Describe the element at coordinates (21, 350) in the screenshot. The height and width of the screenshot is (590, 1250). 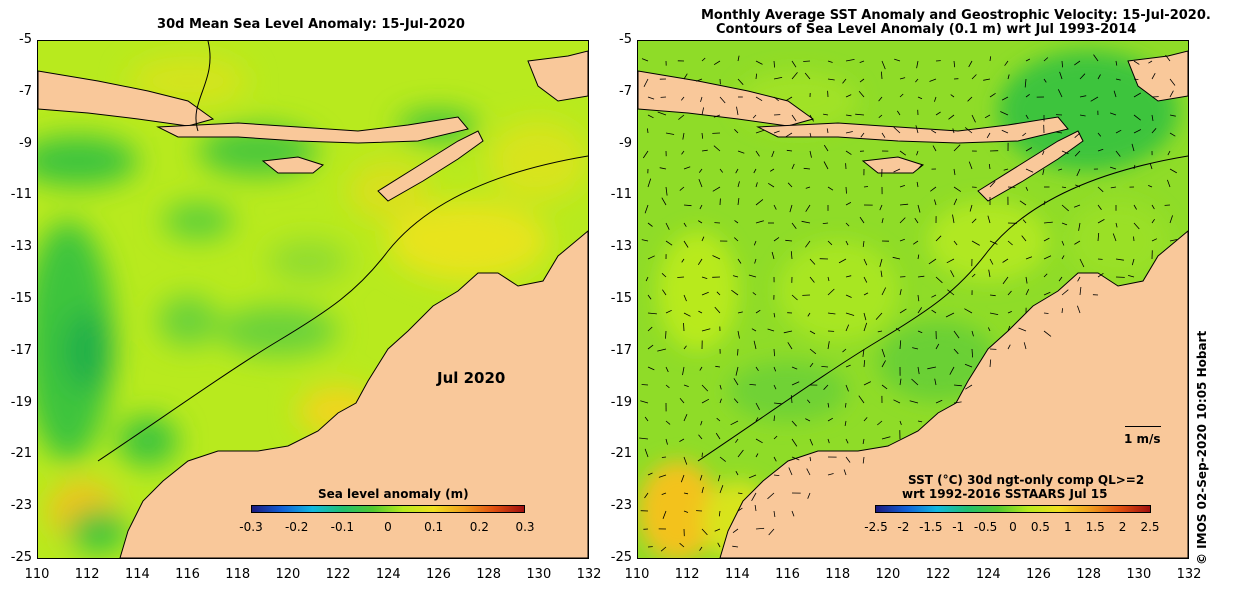
I see `left-y-tick-label: -17` at that location.